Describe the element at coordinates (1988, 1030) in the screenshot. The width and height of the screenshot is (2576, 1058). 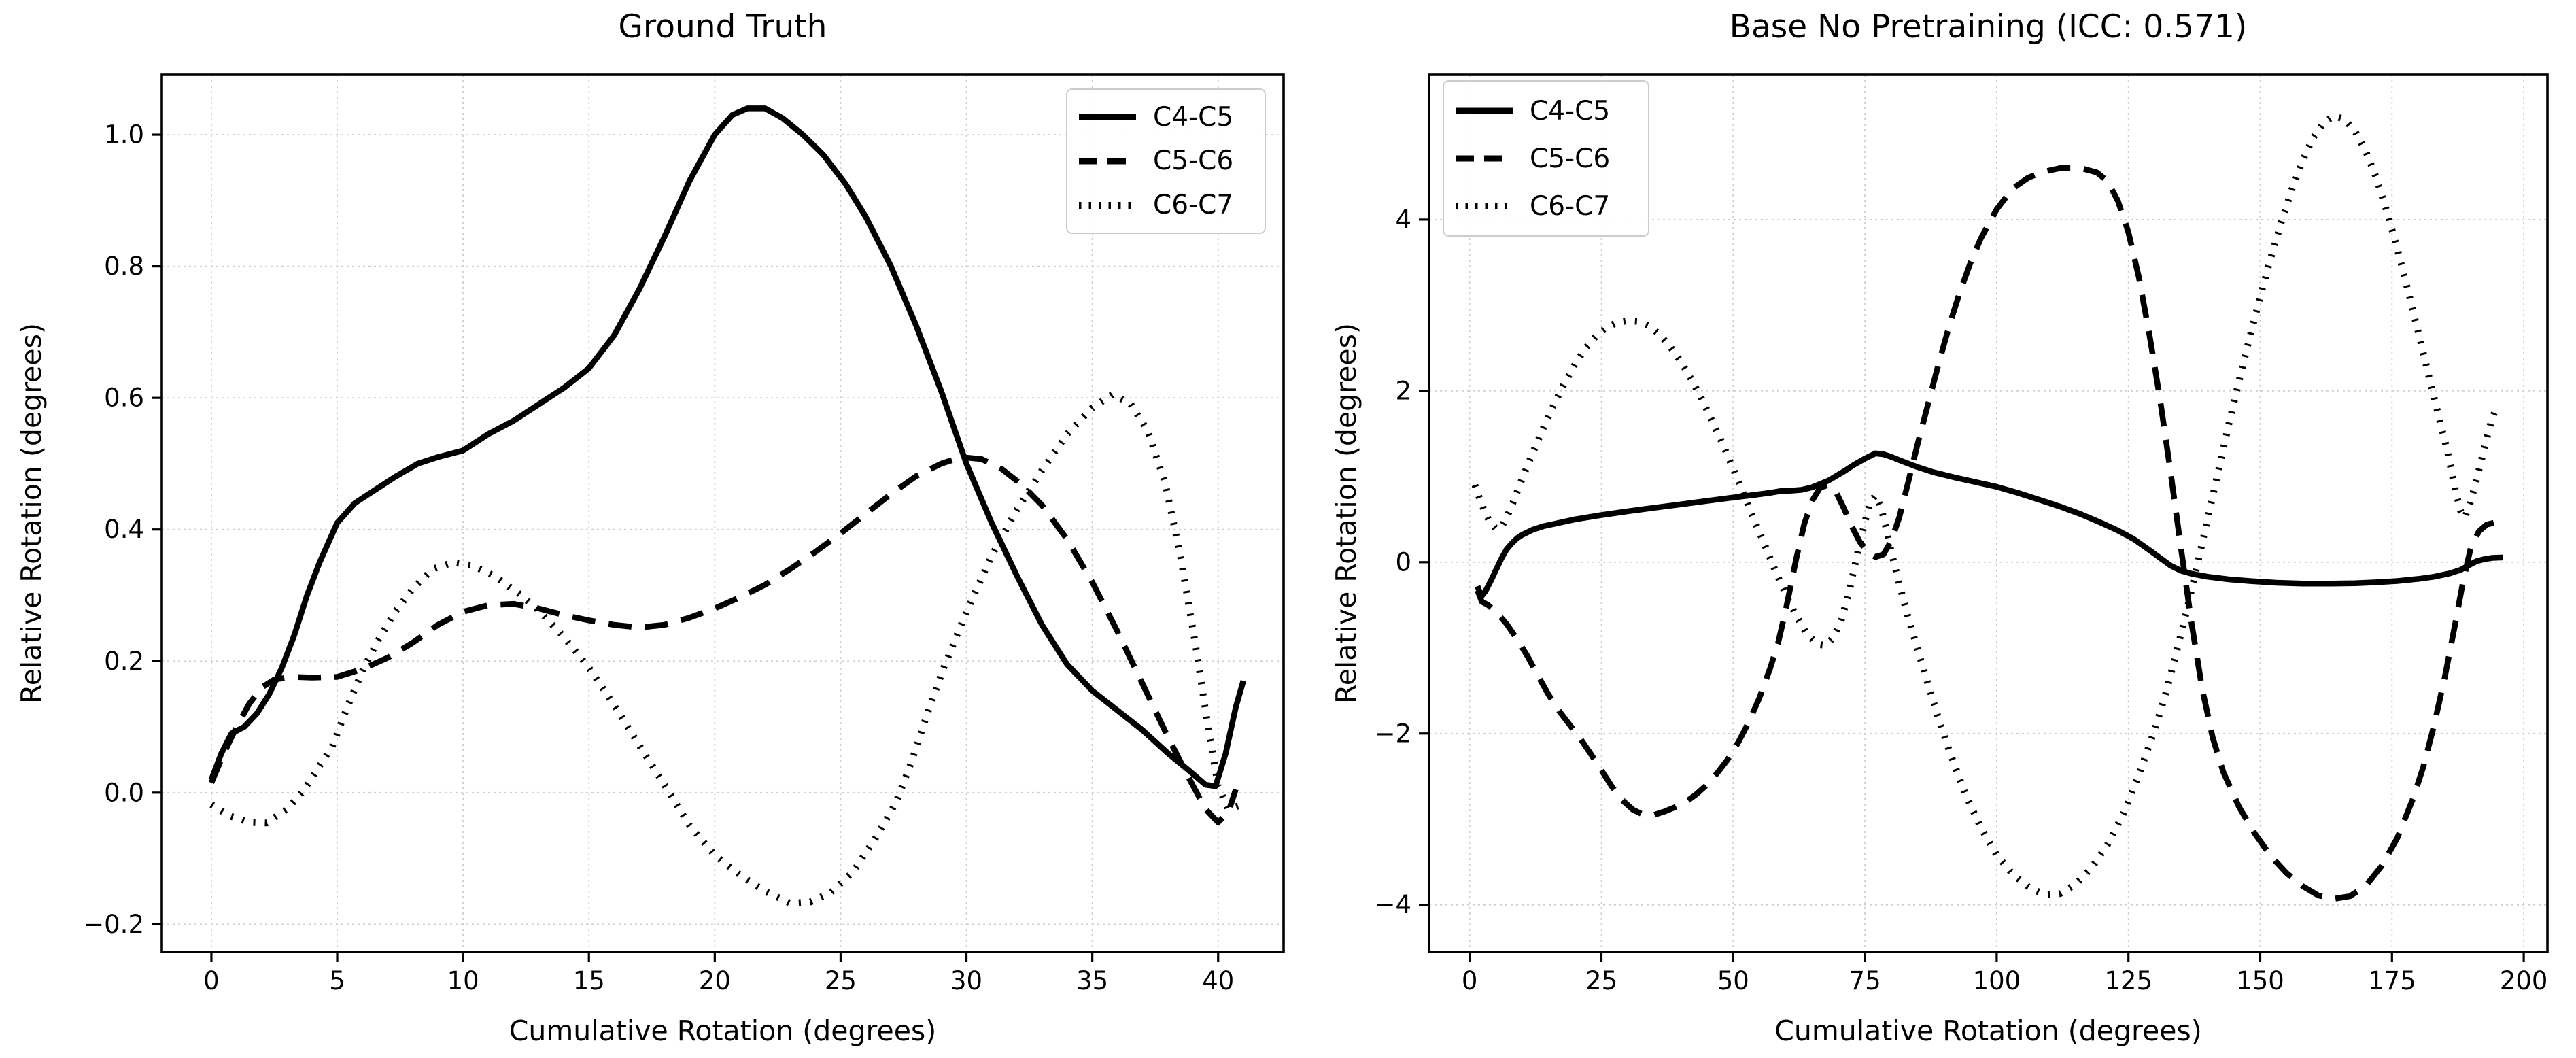
I see `right-x-axis-label: Cumulative Rotation (degrees)` at that location.